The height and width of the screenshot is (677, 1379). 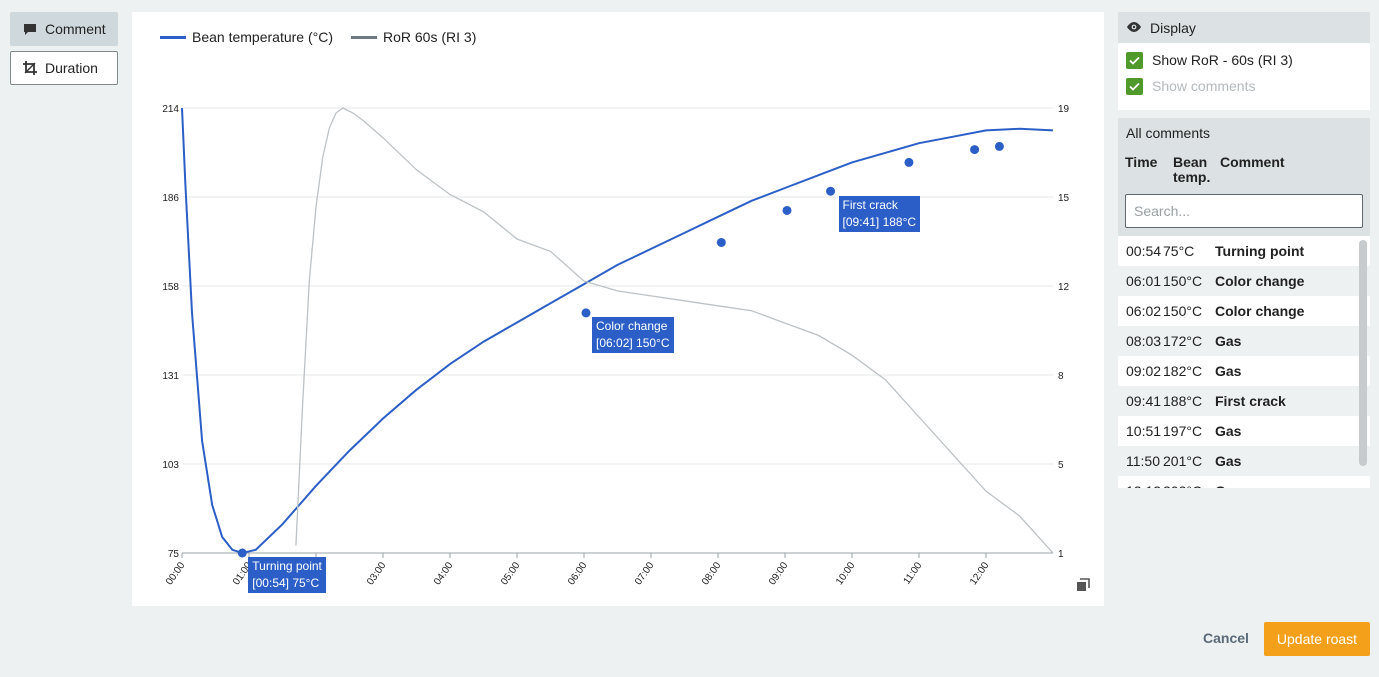 I want to click on table-row: 08:03 172°C Gas, so click(x=1244, y=341).